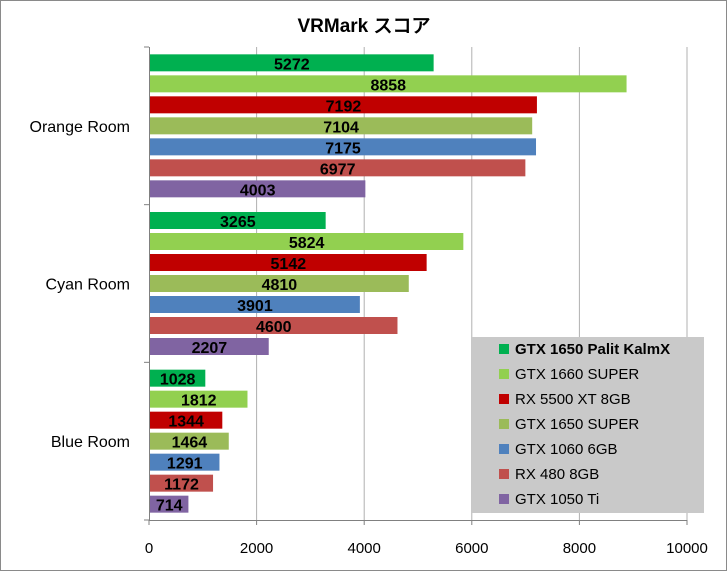 This screenshot has width=727, height=571. I want to click on category-label: Orange Room, so click(80, 127).